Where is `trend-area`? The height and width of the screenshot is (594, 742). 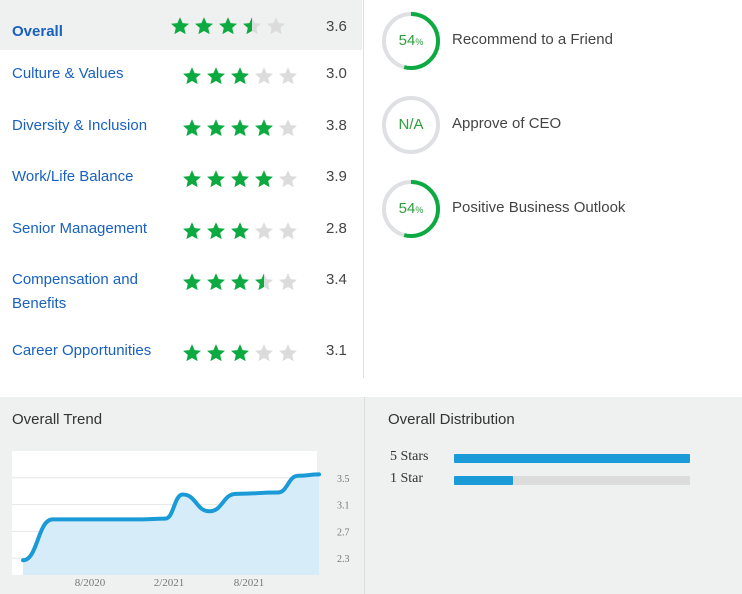
trend-area is located at coordinates (171, 524).